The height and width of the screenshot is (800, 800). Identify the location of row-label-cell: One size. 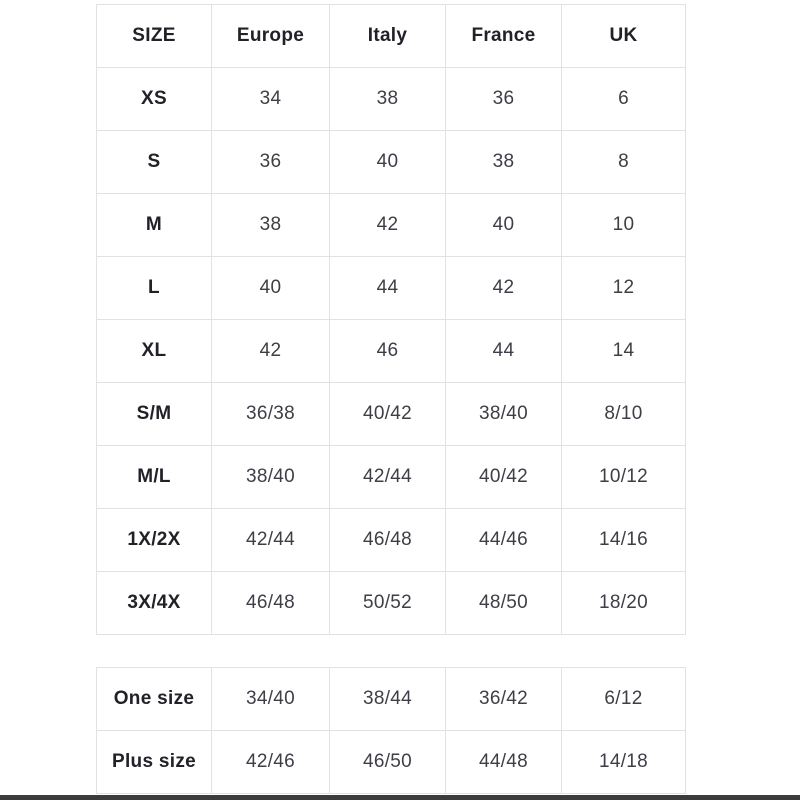
(154, 699).